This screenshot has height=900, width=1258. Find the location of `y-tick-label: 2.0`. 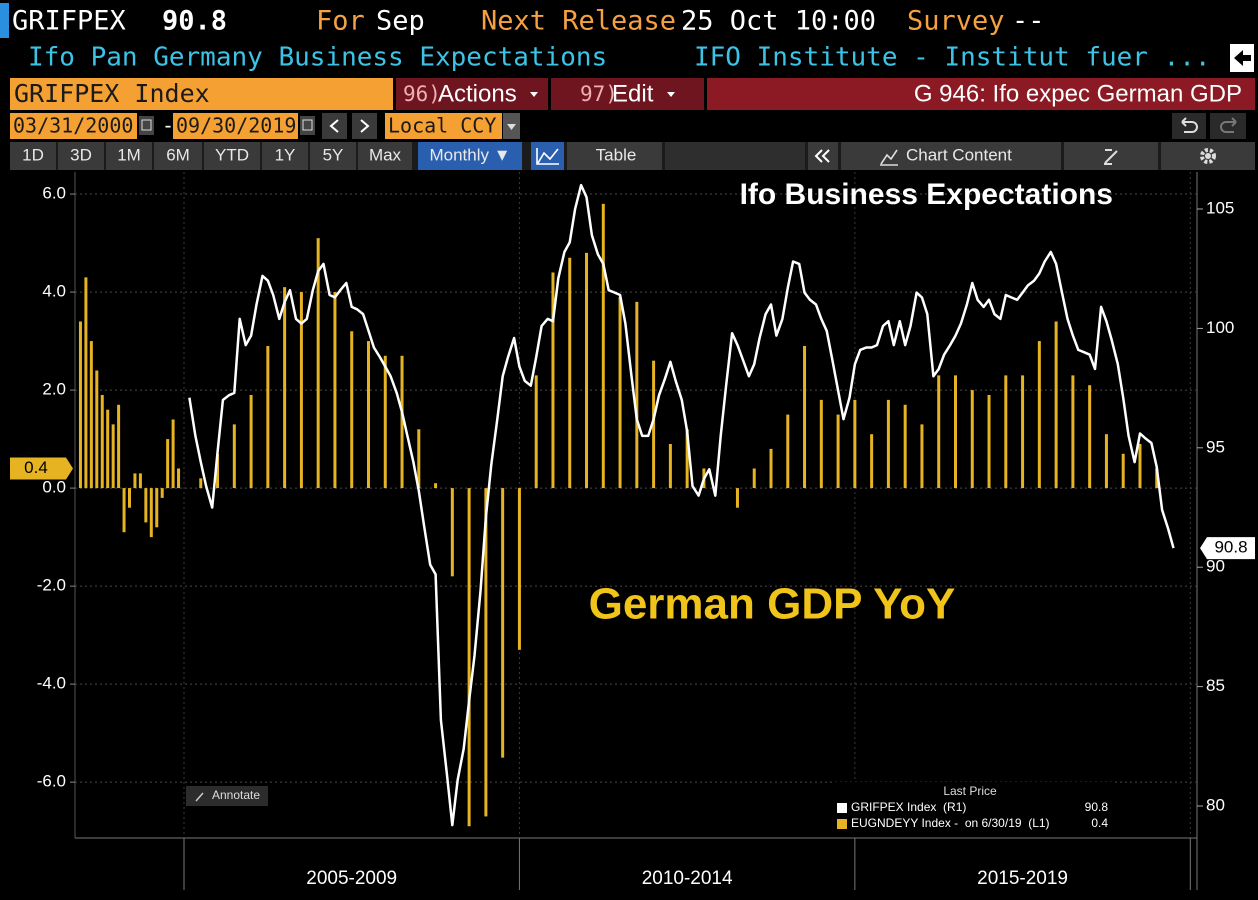

y-tick-label: 2.0 is located at coordinates (54, 389).